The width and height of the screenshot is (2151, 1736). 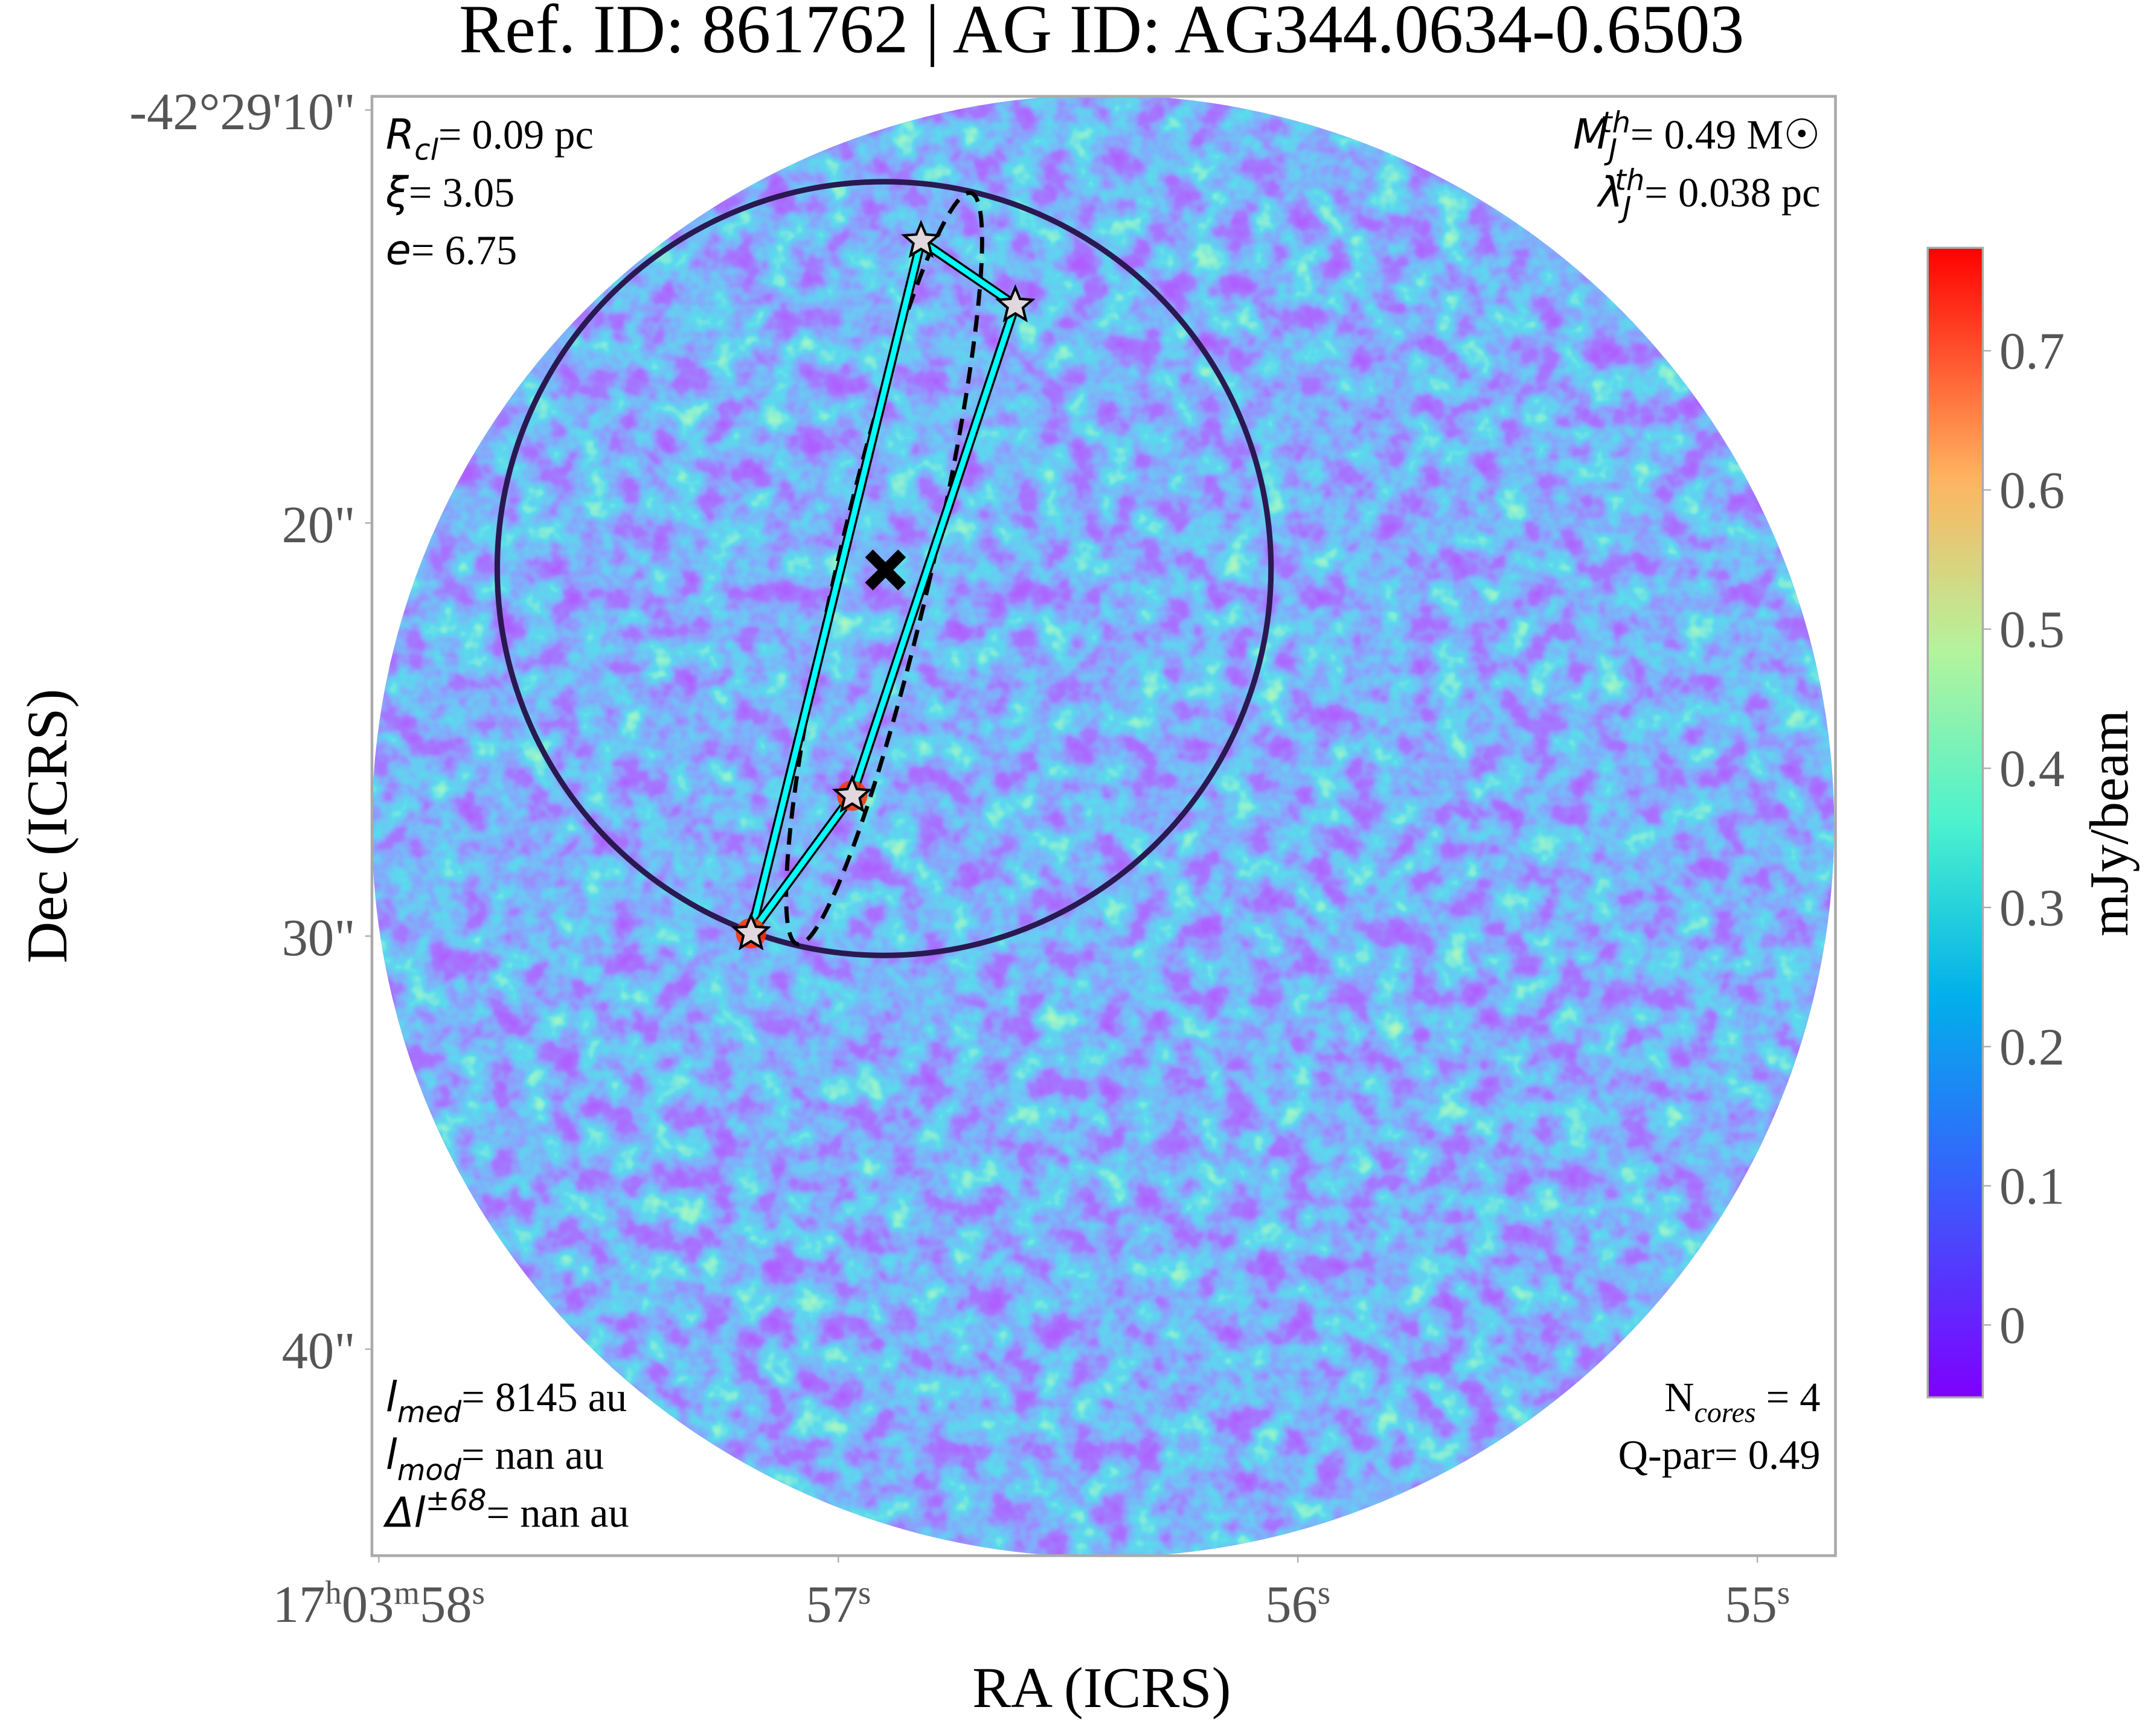 I want to click on annotation: ξ= 3.05, so click(x=450, y=193).